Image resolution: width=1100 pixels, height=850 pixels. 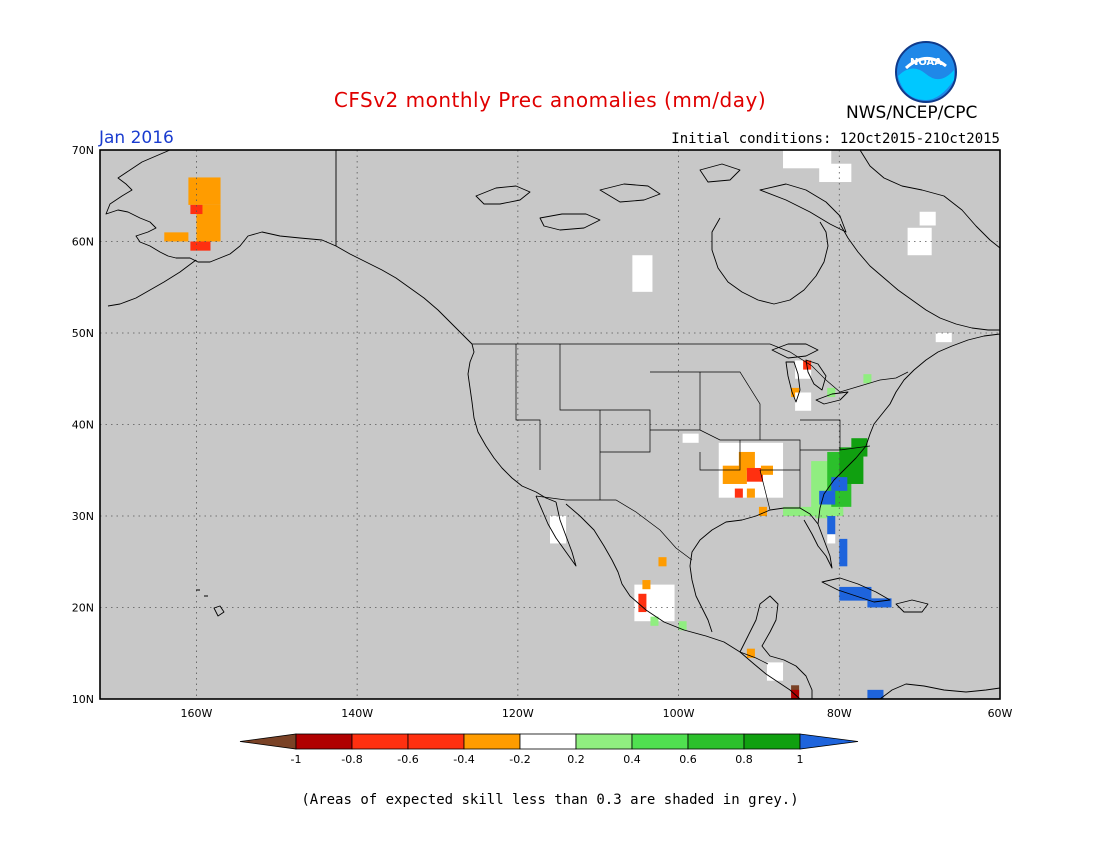 What do you see at coordinates (518, 713) in the screenshot?
I see `lon-tick-label: 120W` at bounding box center [518, 713].